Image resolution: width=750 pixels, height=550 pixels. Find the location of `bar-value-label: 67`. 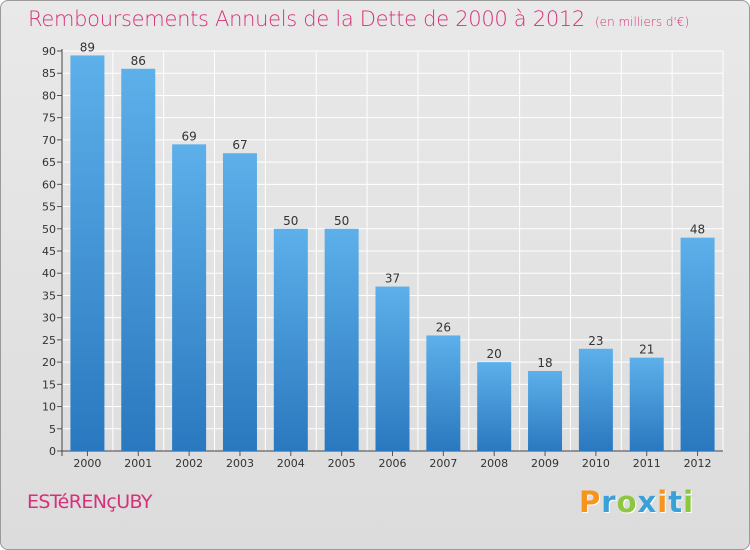

bar-value-label: 67 is located at coordinates (239, 145).